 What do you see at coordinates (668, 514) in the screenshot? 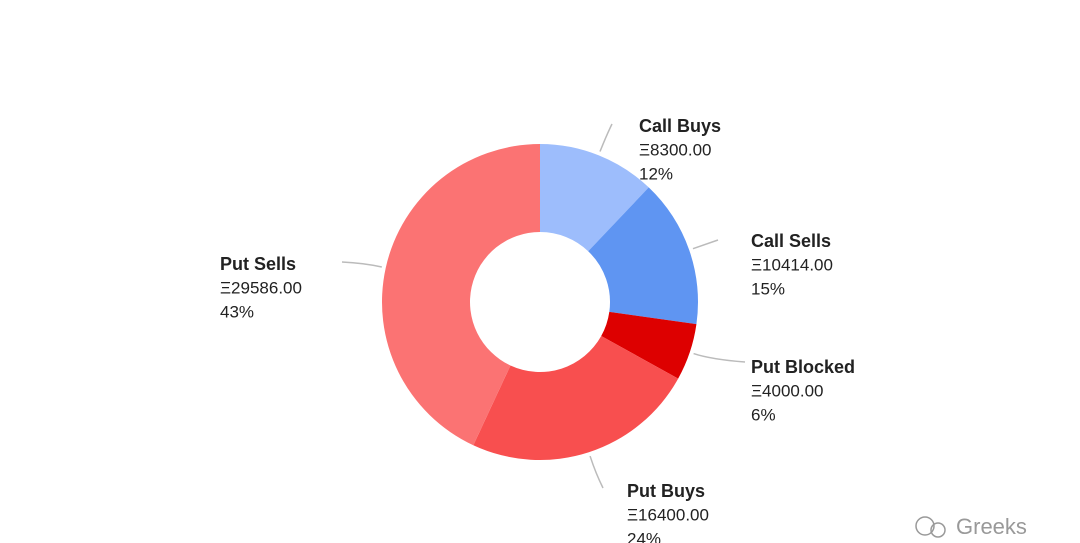
I see `slice-value-label: Ξ16400.00` at bounding box center [668, 514].